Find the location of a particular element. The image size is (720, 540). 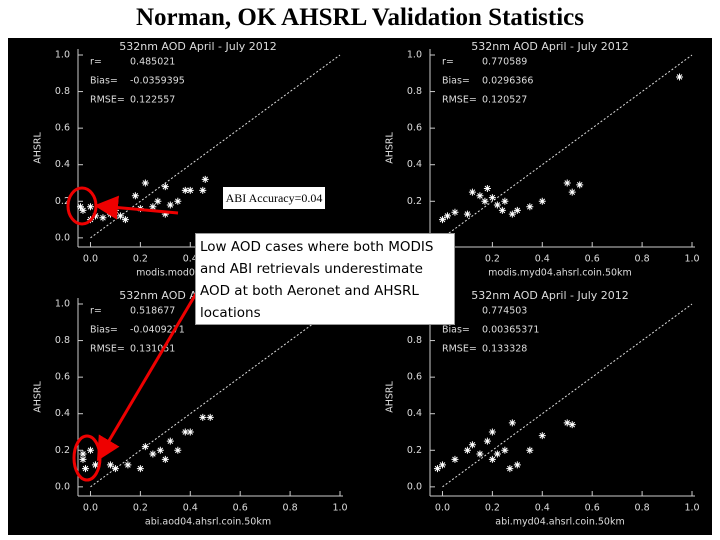

x-axis-label: modis.myd04.ahsrl.coin.50km is located at coordinates (560, 273).